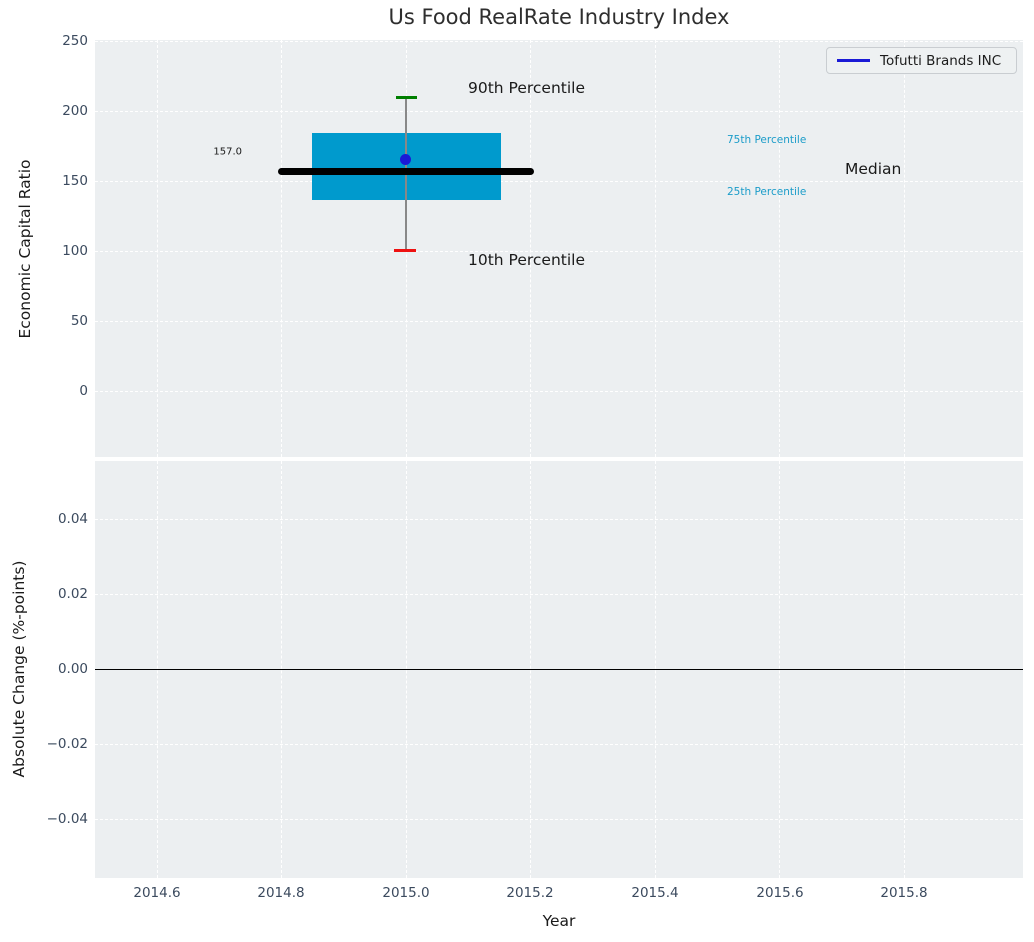 The image size is (1034, 942). I want to click on x-axis-label: Year, so click(559, 921).